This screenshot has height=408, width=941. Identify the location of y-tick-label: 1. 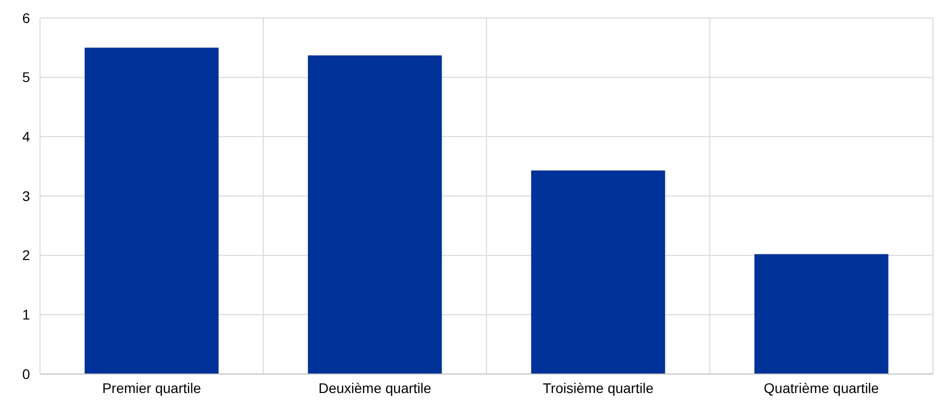
(26, 314).